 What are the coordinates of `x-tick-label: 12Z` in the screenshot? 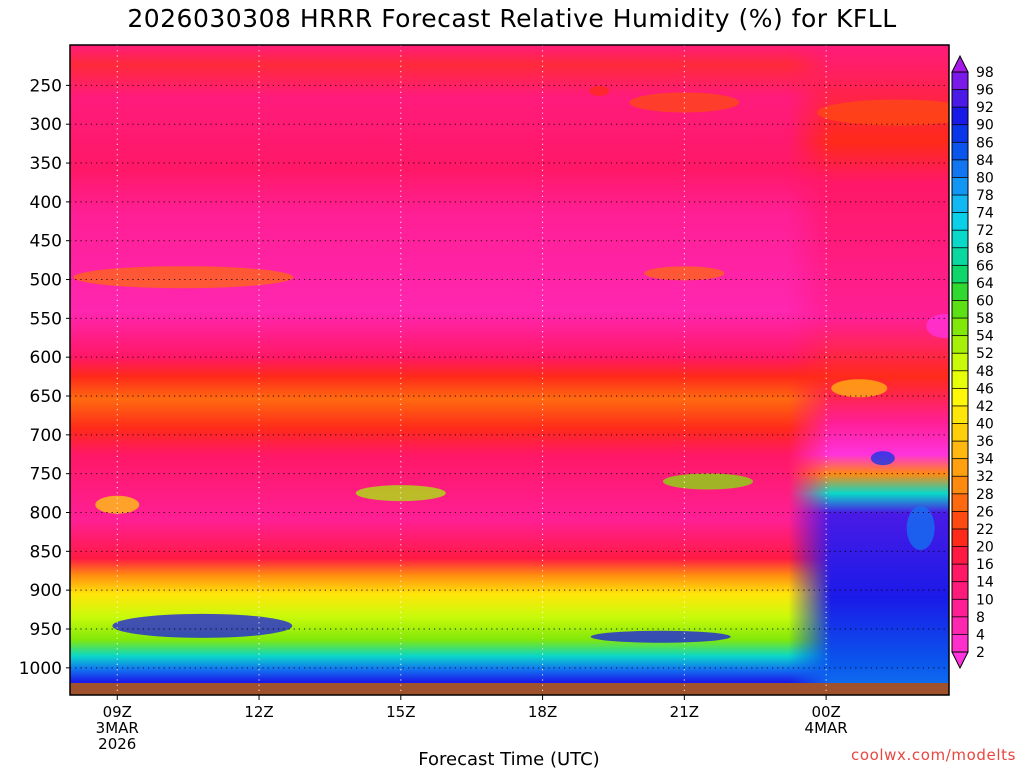 It's located at (258, 712).